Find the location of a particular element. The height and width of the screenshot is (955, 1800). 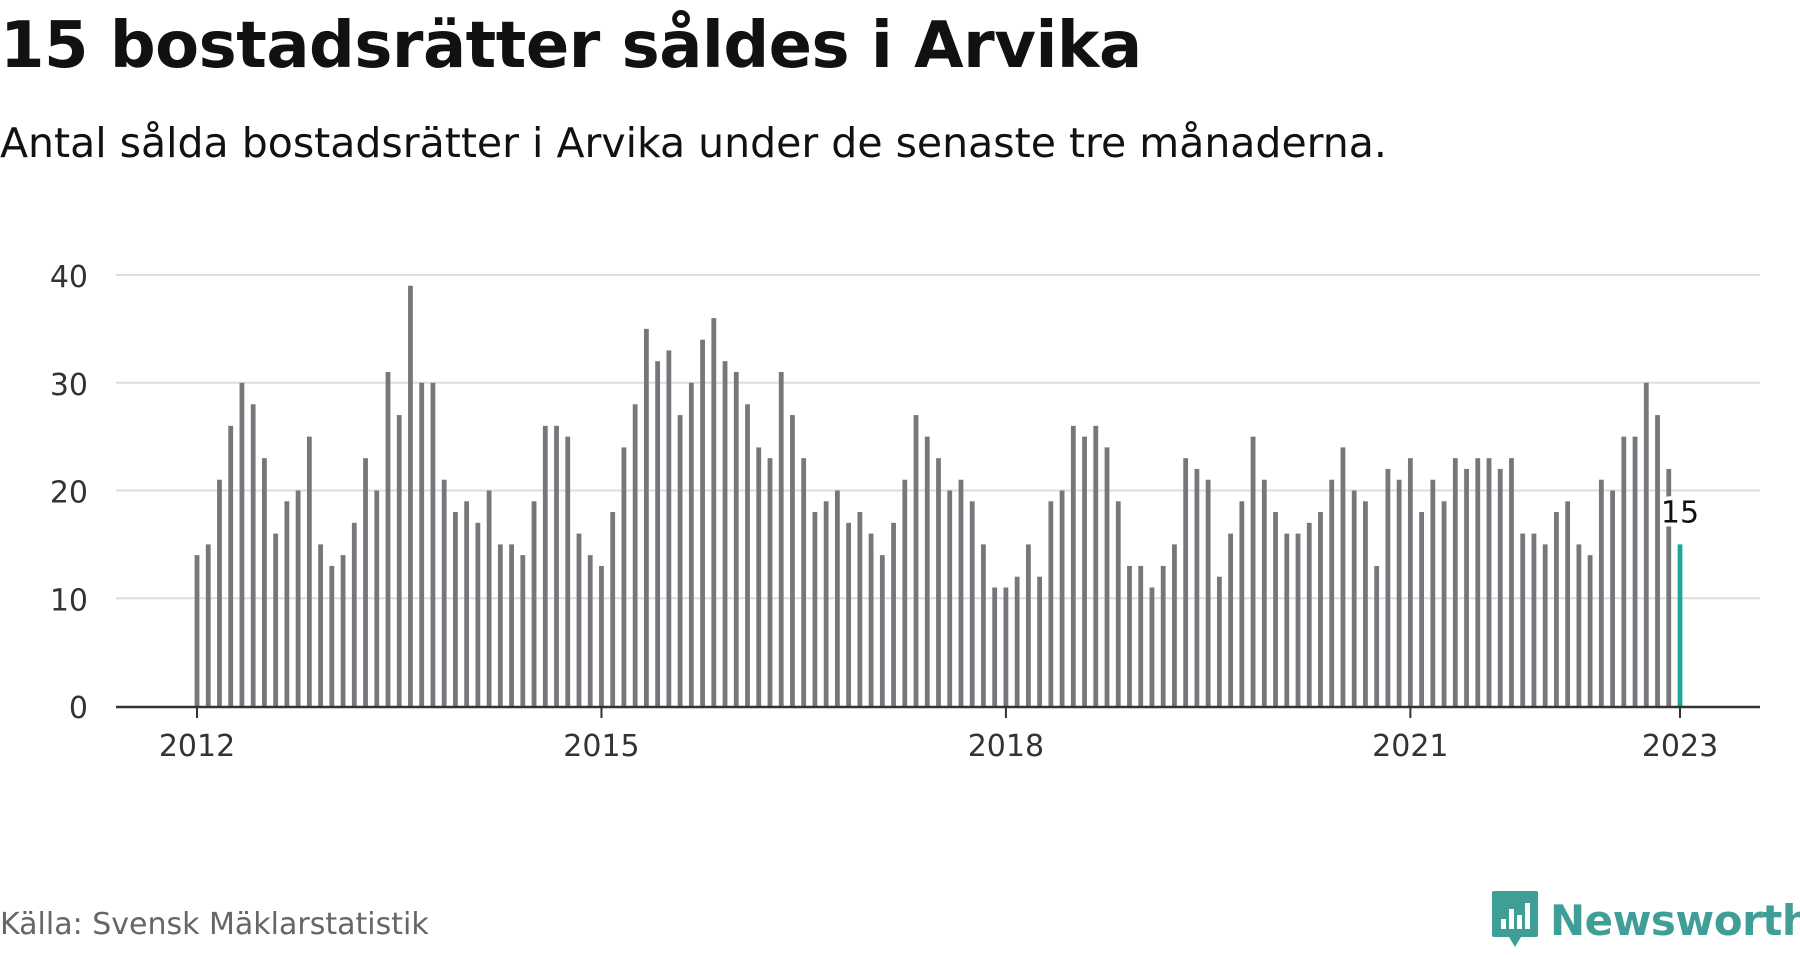

x-tick-label: 2015 is located at coordinates (601, 746).